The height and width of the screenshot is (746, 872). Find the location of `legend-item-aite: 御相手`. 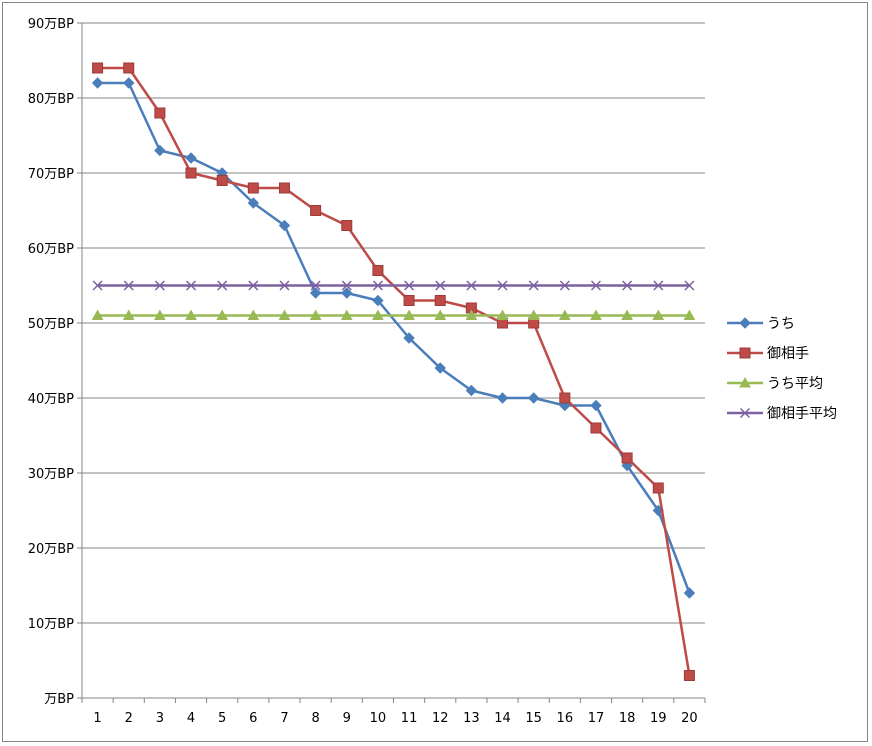

legend-item-aite: 御相手 is located at coordinates (768, 354).